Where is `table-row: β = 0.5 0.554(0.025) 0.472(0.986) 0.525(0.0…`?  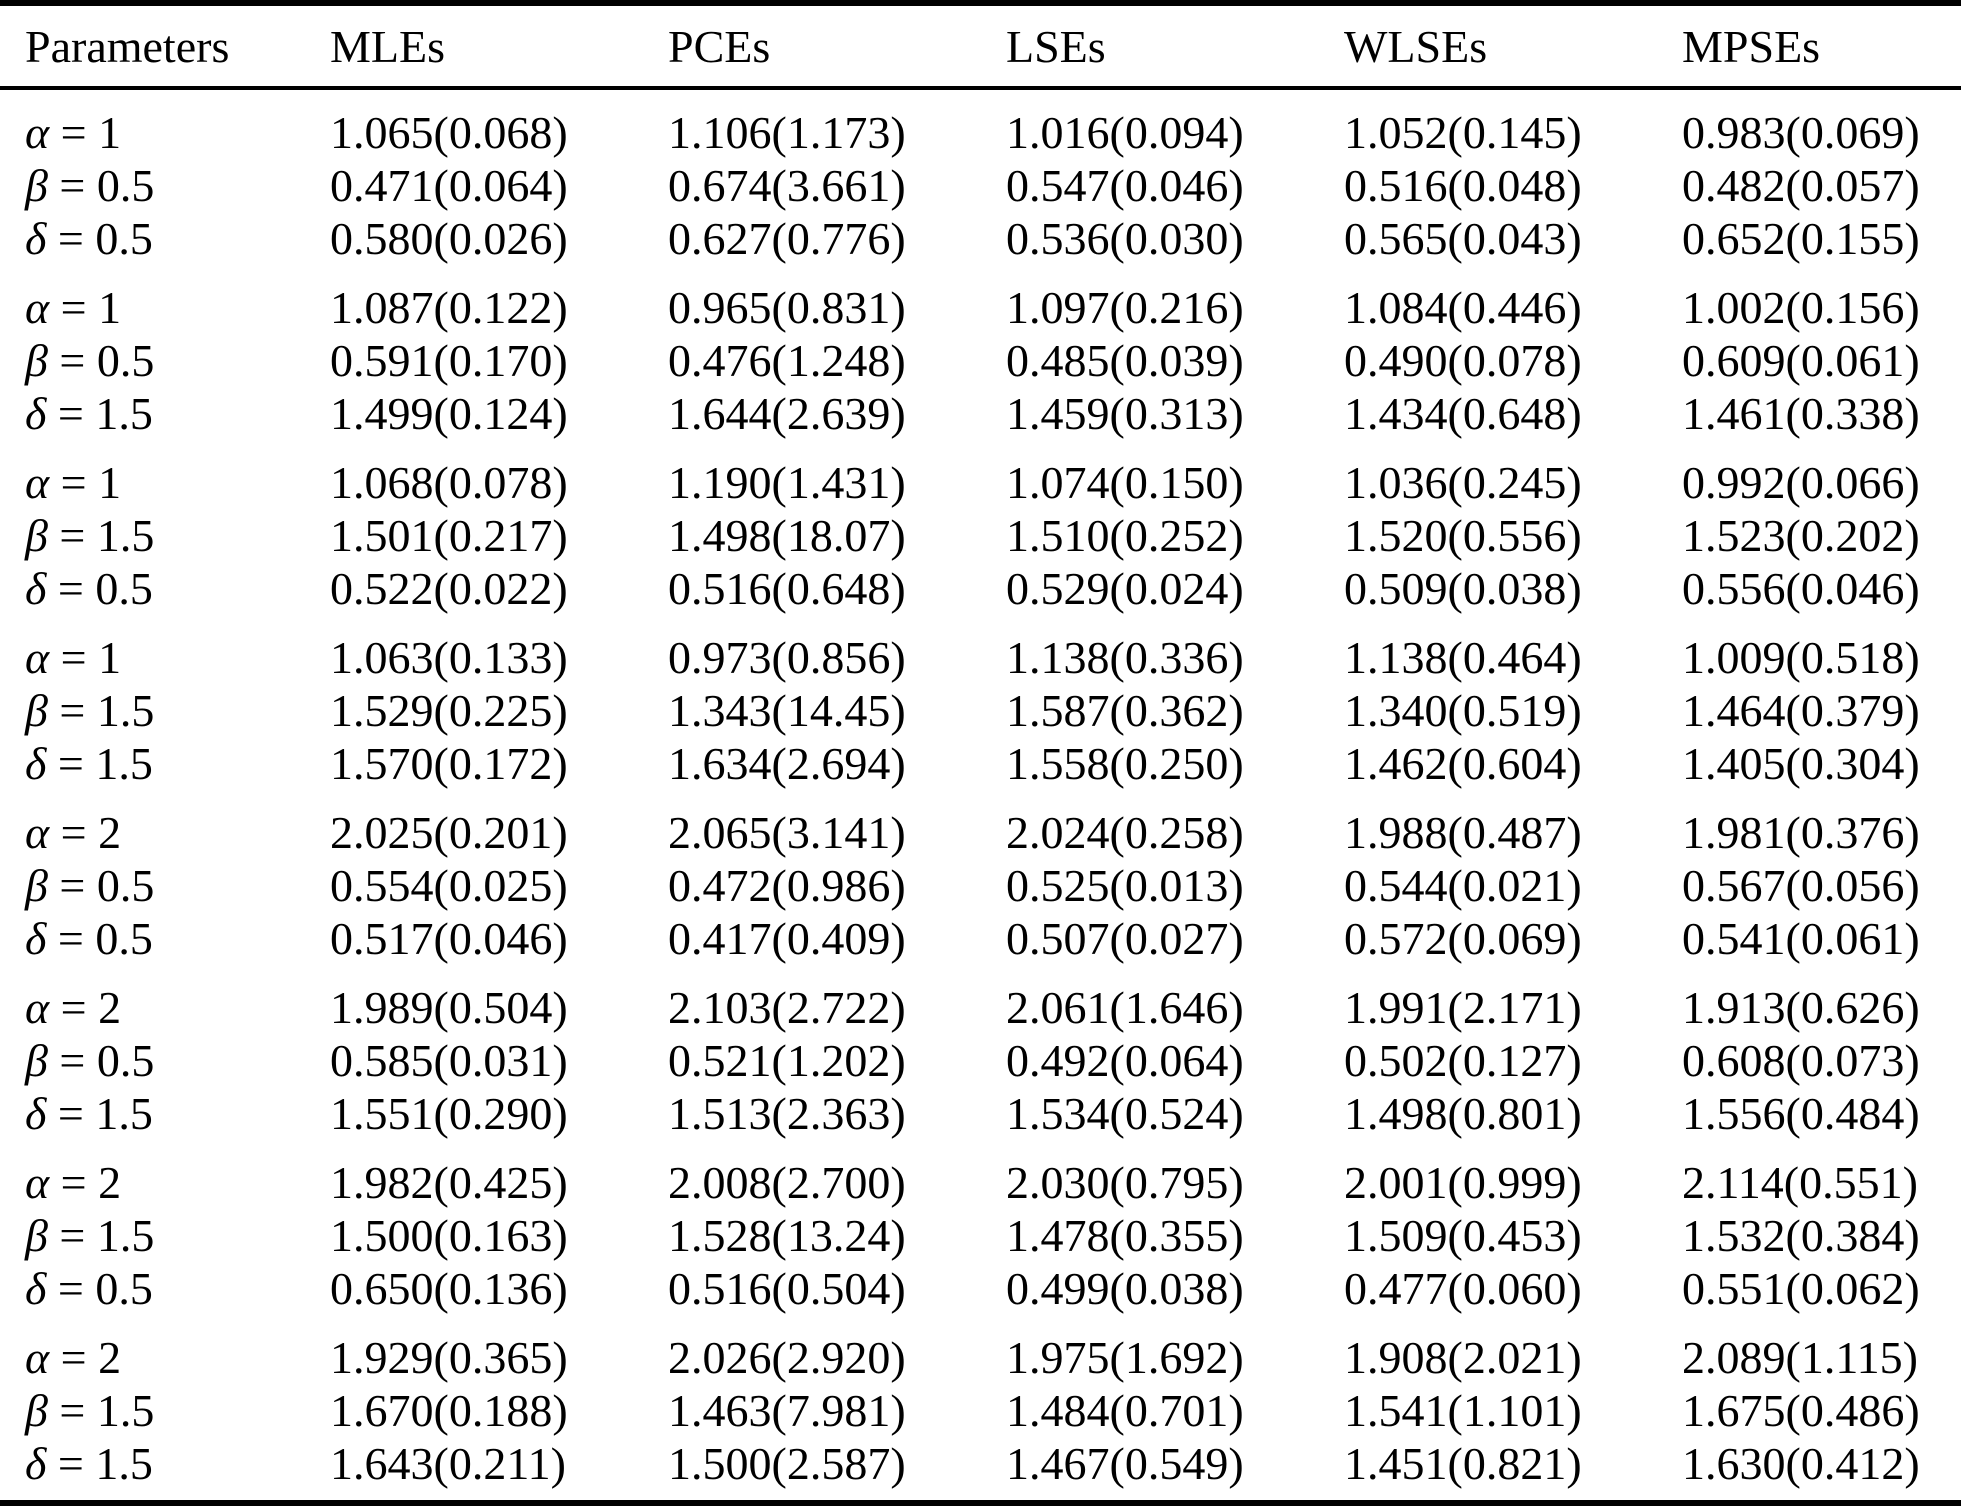 table-row: β = 0.5 0.554(0.025) 0.472(0.986) 0.525(0.0… is located at coordinates (980, 885).